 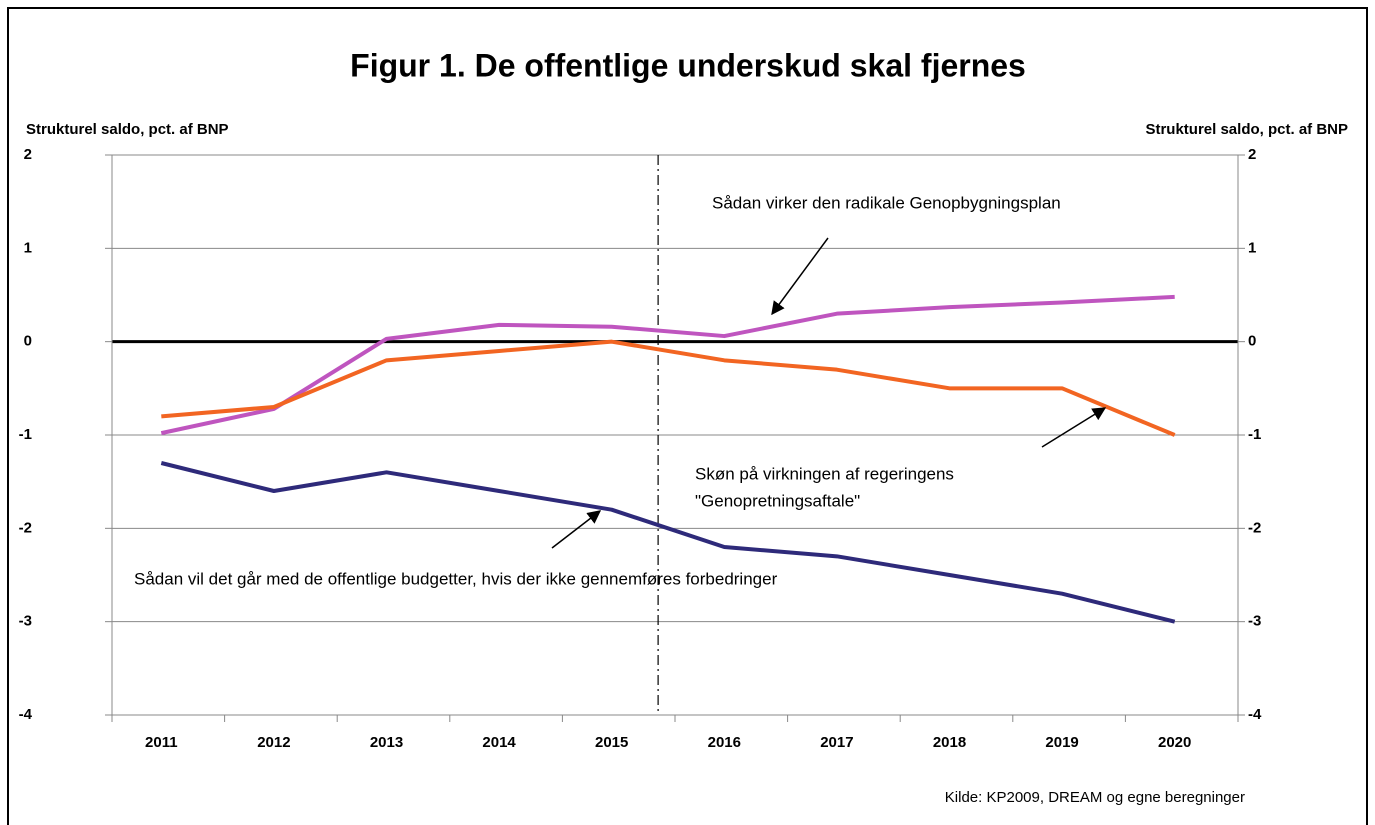 What do you see at coordinates (28, 247) in the screenshot?
I see `y-tick-label: 1` at bounding box center [28, 247].